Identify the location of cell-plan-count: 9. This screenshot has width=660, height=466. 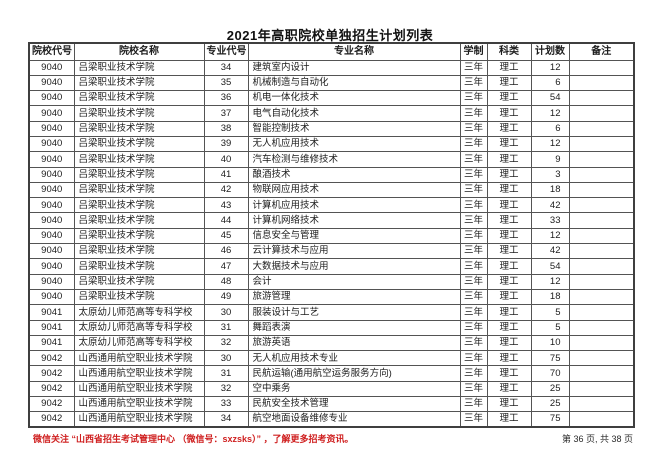
(550, 159).